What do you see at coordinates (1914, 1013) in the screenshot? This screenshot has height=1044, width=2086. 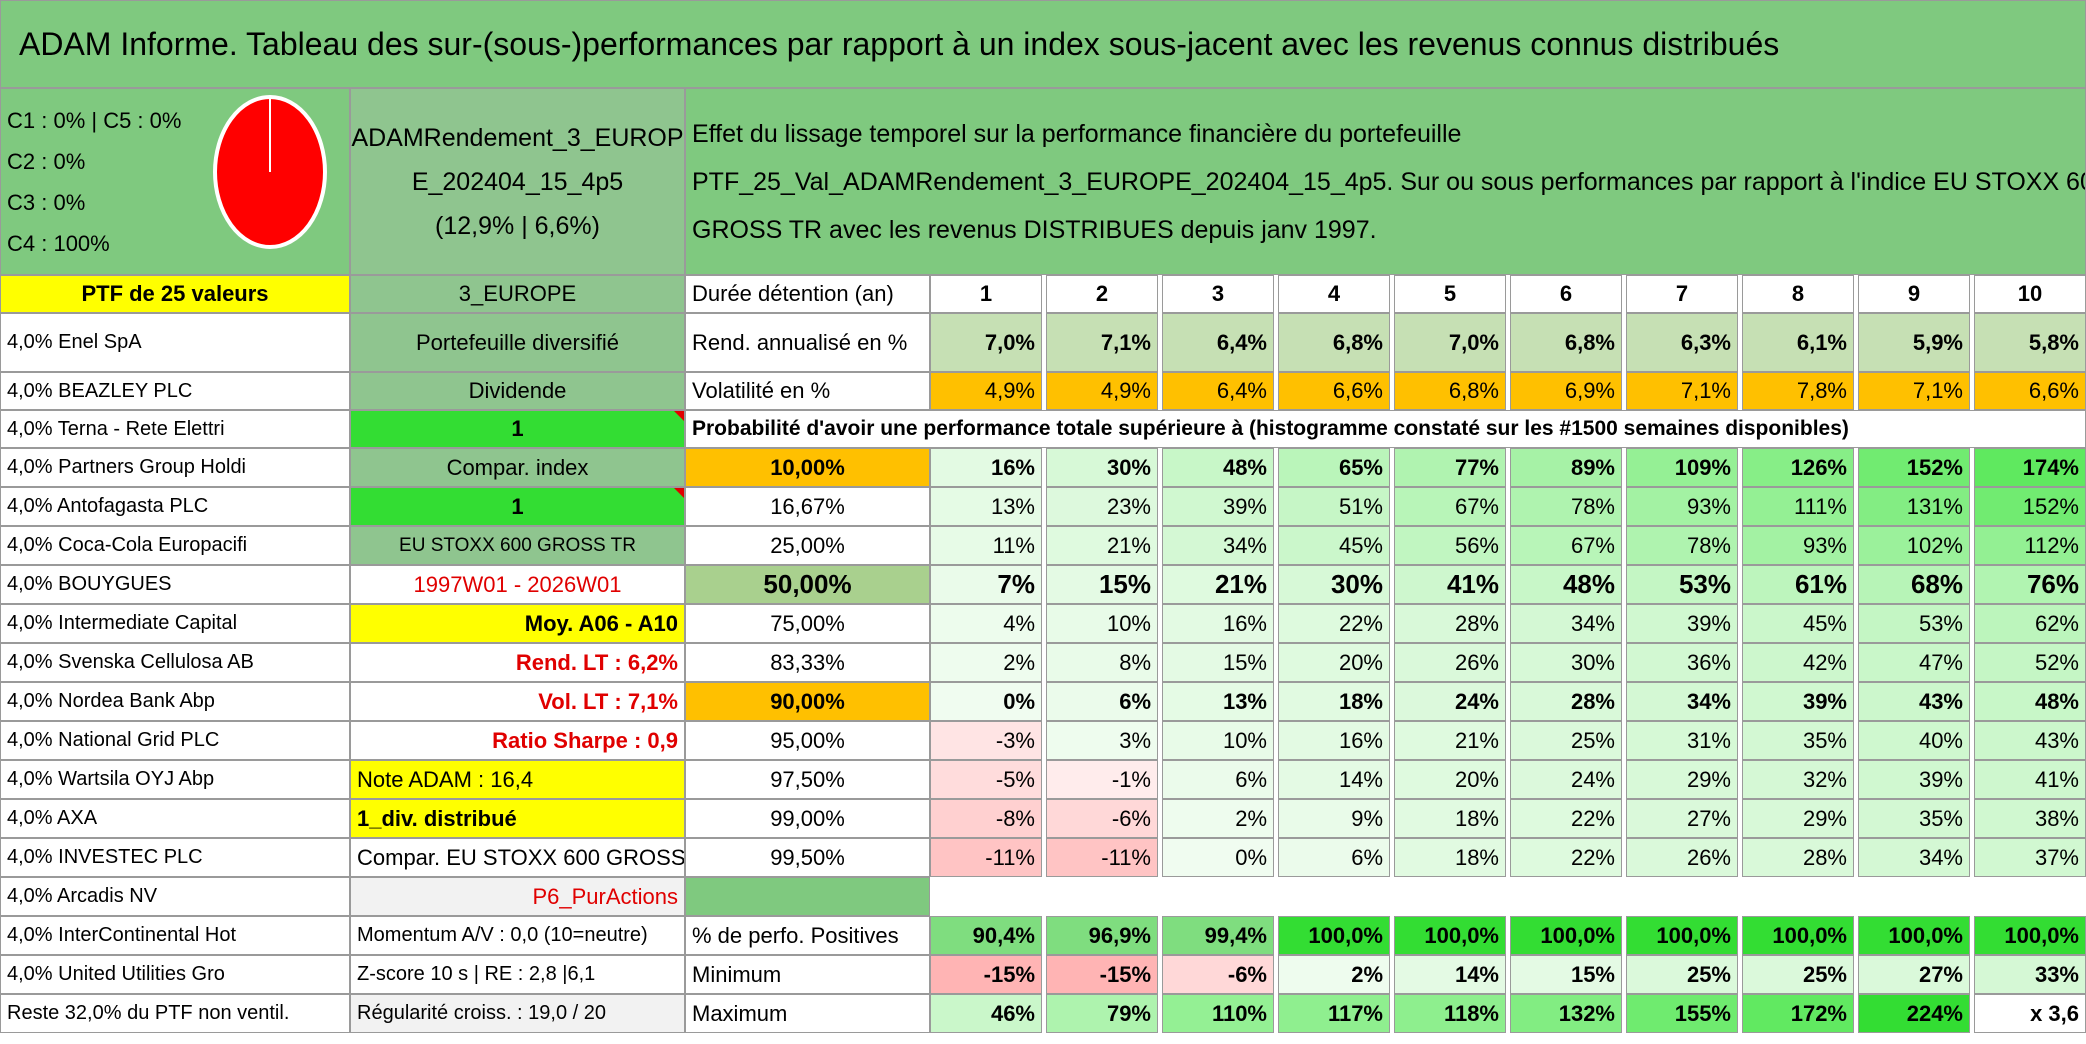 I see `max-value: 224%` at bounding box center [1914, 1013].